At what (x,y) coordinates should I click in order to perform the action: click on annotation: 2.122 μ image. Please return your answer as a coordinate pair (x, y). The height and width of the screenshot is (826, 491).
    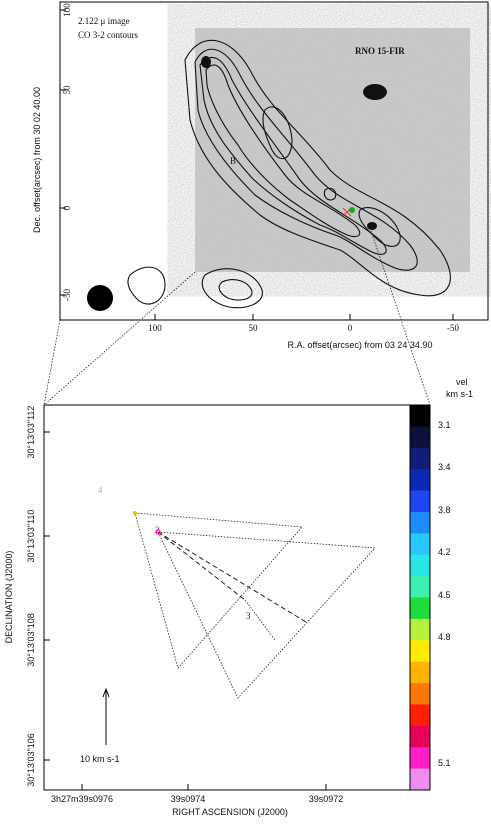
    Looking at the image, I should click on (104, 21).